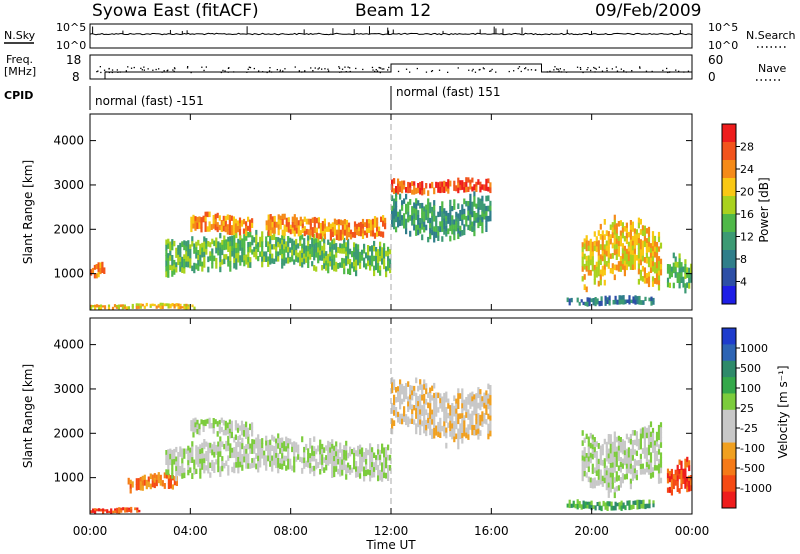 The width and height of the screenshot is (800, 554). Describe the element at coordinates (679, 476) in the screenshot. I see `echo-band` at that location.